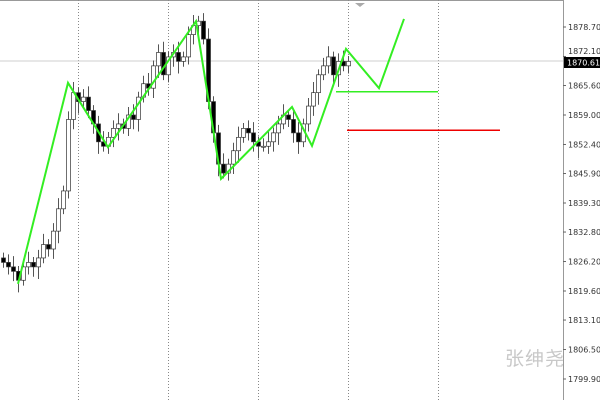  I want to click on y-tick-label: 1845.90, so click(584, 174).